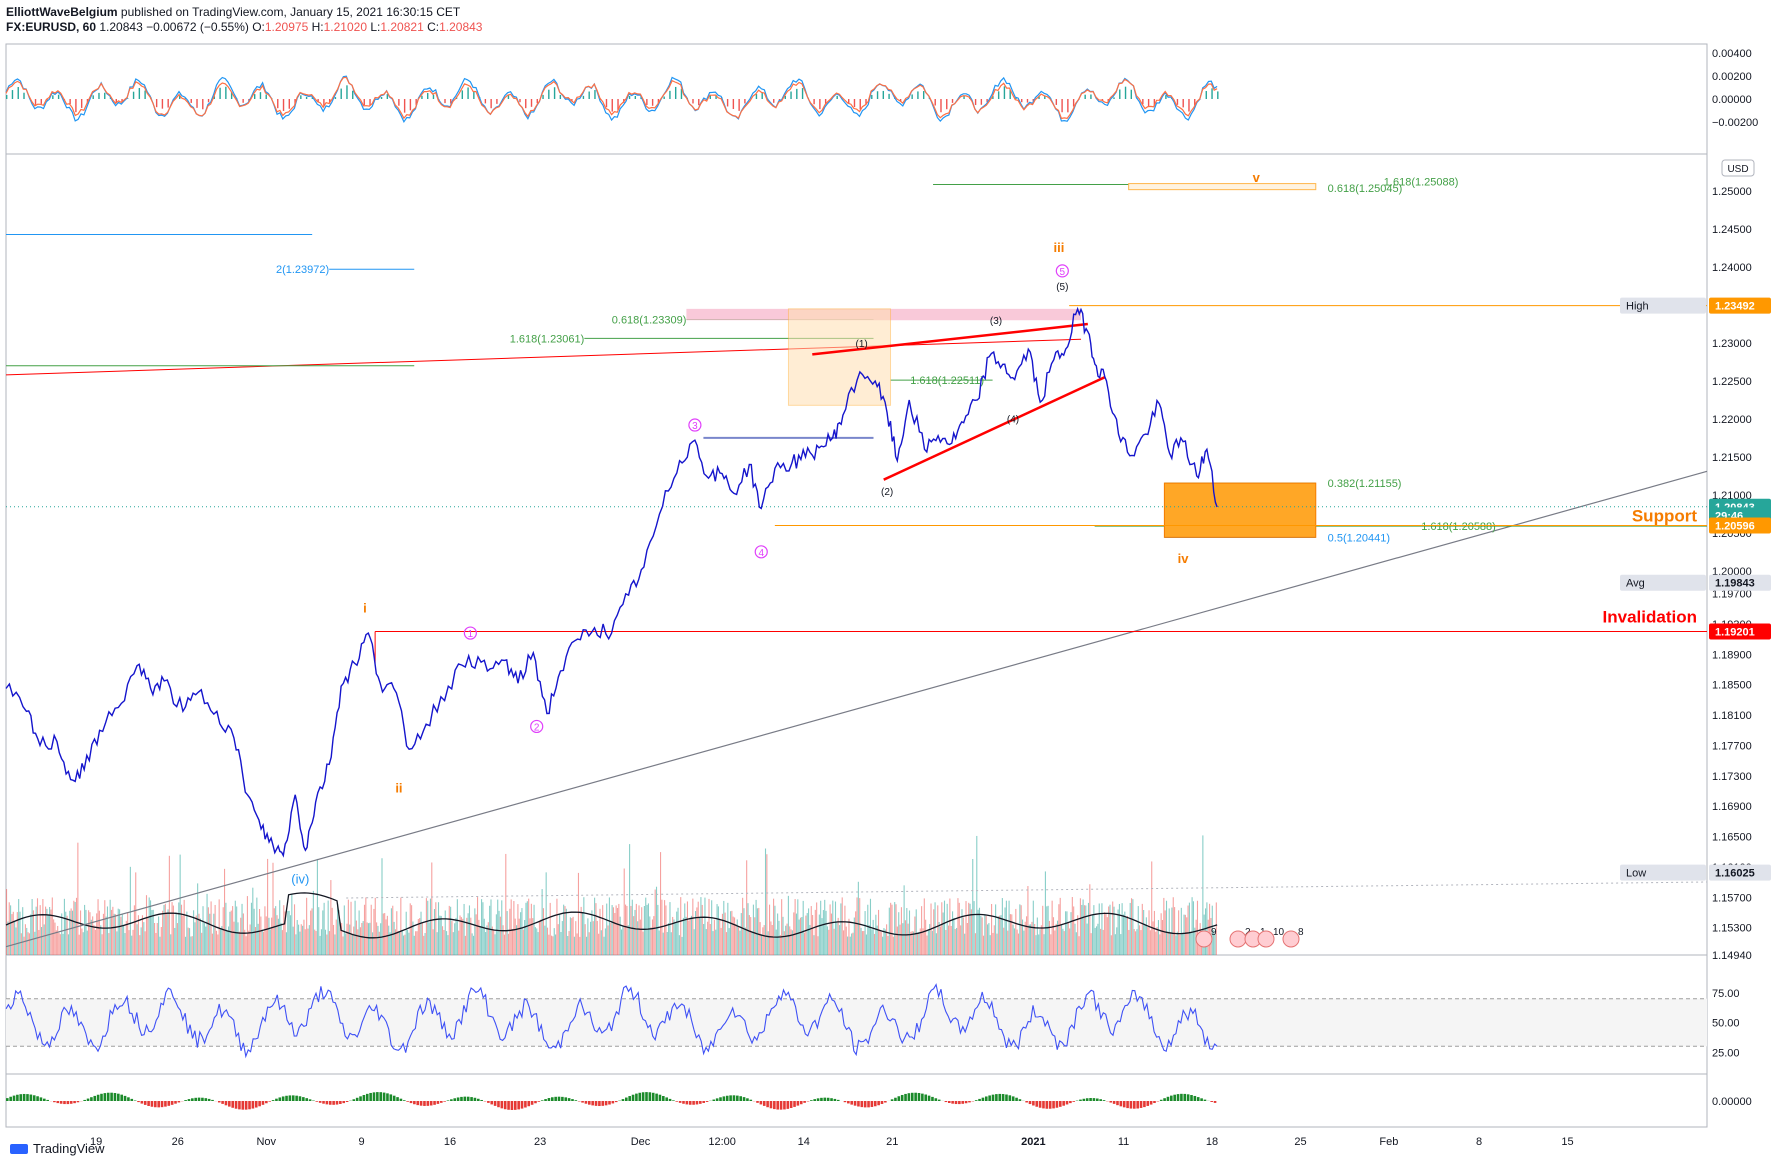 The height and width of the screenshot is (1166, 1777). I want to click on fib-level-label: 0.5(1.20441), so click(1359, 538).